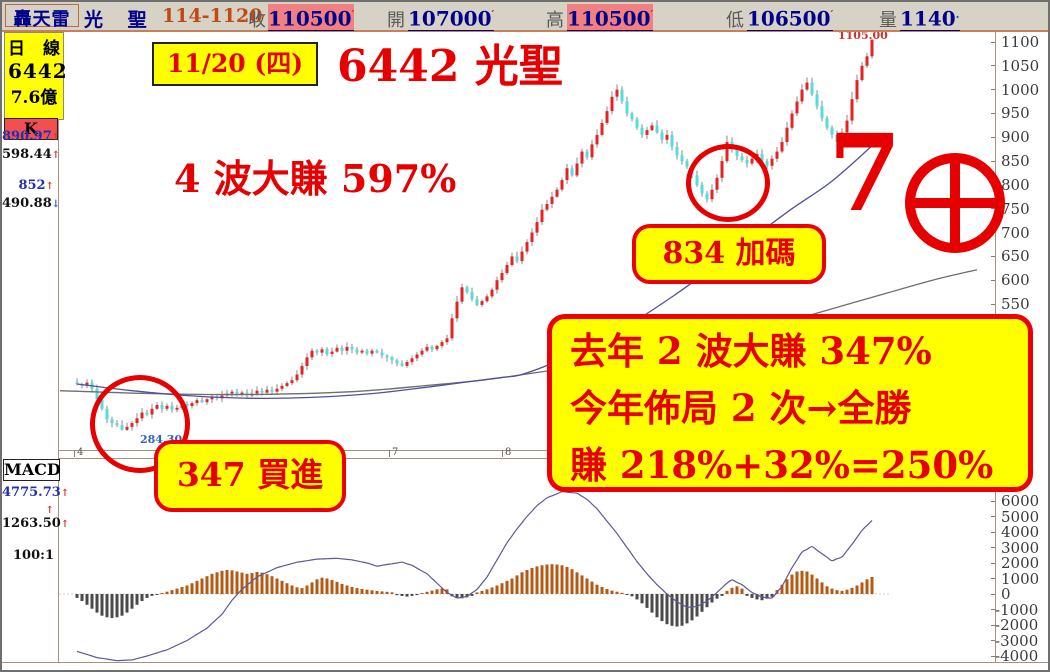 The width and height of the screenshot is (1050, 672). What do you see at coordinates (555, 20) in the screenshot?
I see `high-label: 高` at bounding box center [555, 20].